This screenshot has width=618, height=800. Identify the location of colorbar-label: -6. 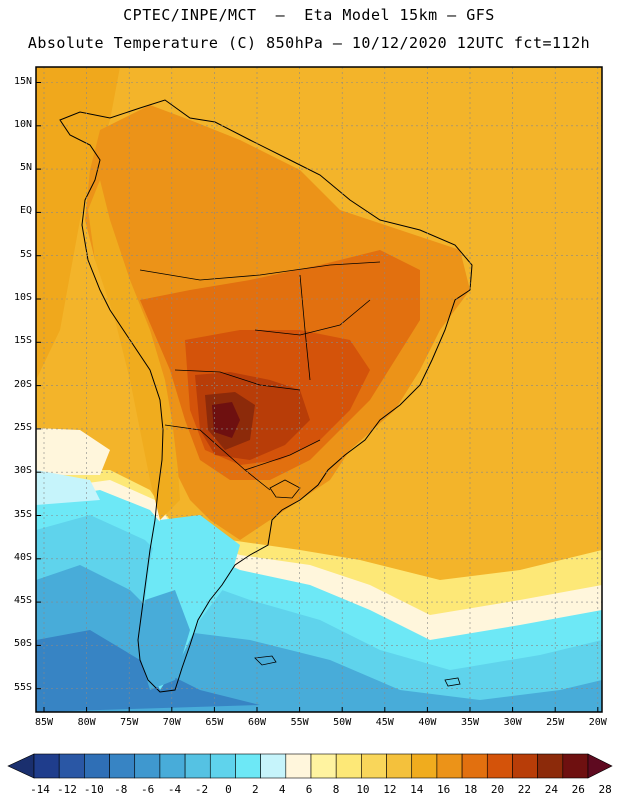
(148, 789).